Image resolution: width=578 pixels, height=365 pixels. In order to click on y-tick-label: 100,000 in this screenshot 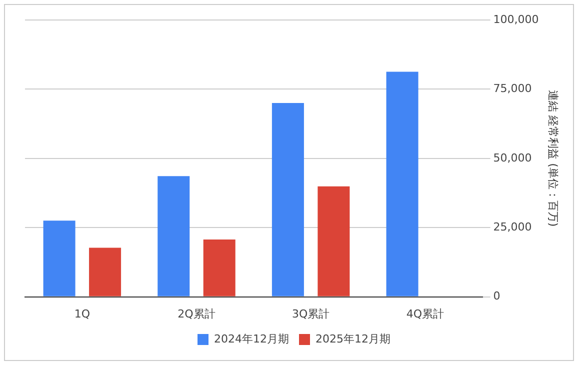, I will do `click(516, 19)`.